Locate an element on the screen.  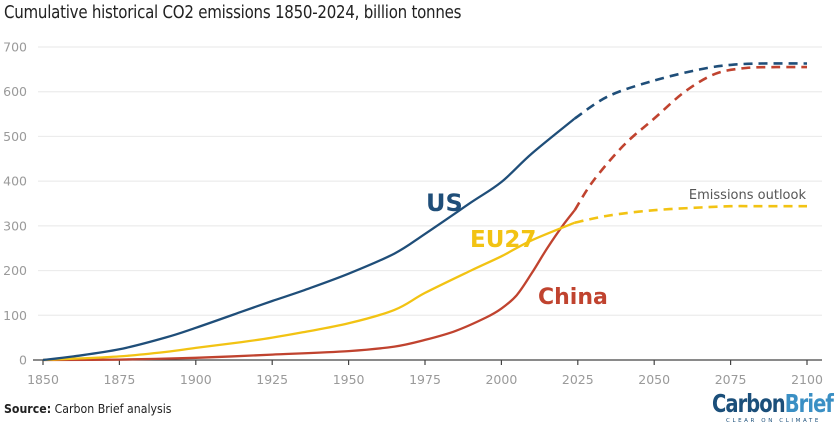
y-tick-label-300: 300 is located at coordinates (15, 225).